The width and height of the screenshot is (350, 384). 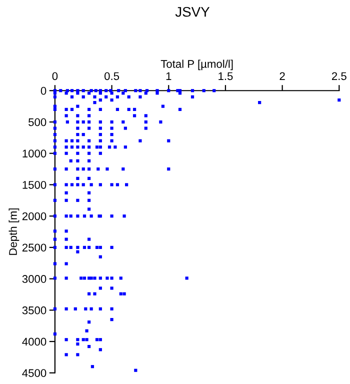 What do you see at coordinates (34, 216) in the screenshot?
I see `y-tick-label: 2000` at bounding box center [34, 216].